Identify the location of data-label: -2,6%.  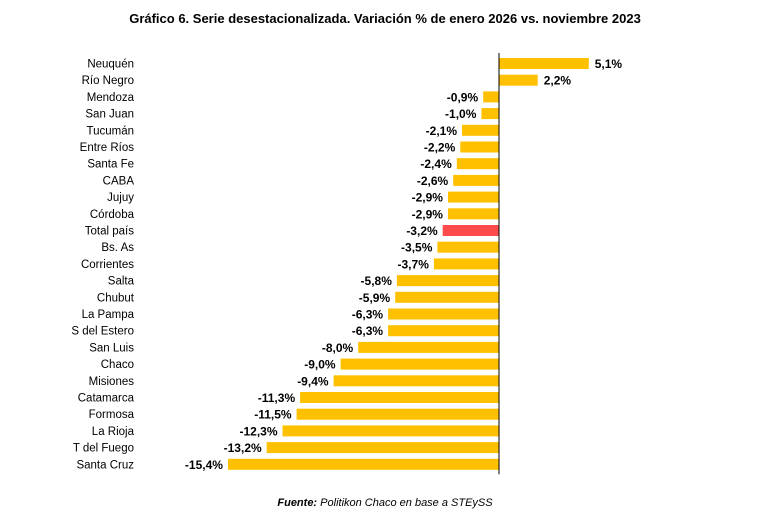
(433, 181).